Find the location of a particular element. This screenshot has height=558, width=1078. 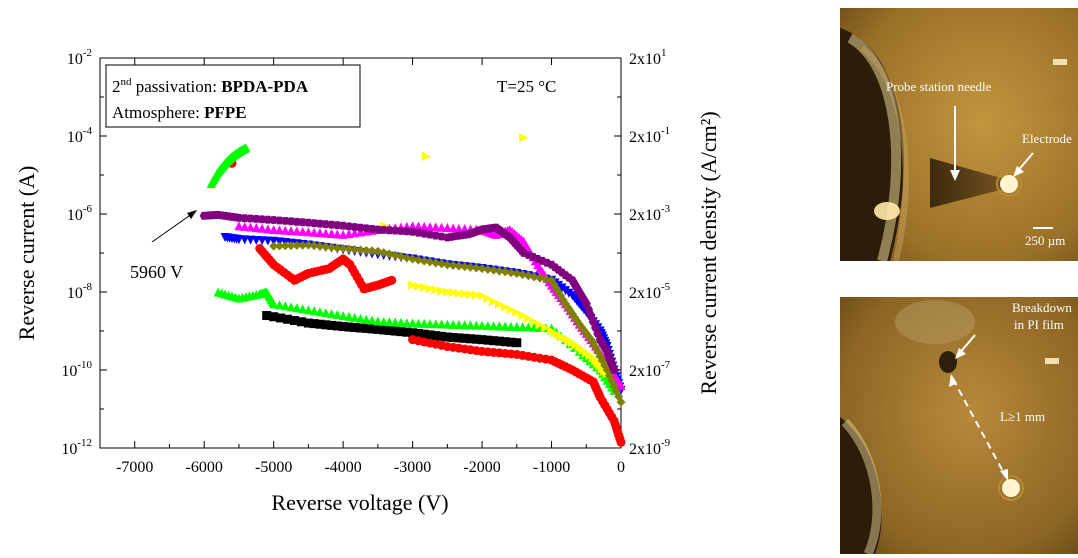

x-tick-label: 0 is located at coordinates (621, 467).